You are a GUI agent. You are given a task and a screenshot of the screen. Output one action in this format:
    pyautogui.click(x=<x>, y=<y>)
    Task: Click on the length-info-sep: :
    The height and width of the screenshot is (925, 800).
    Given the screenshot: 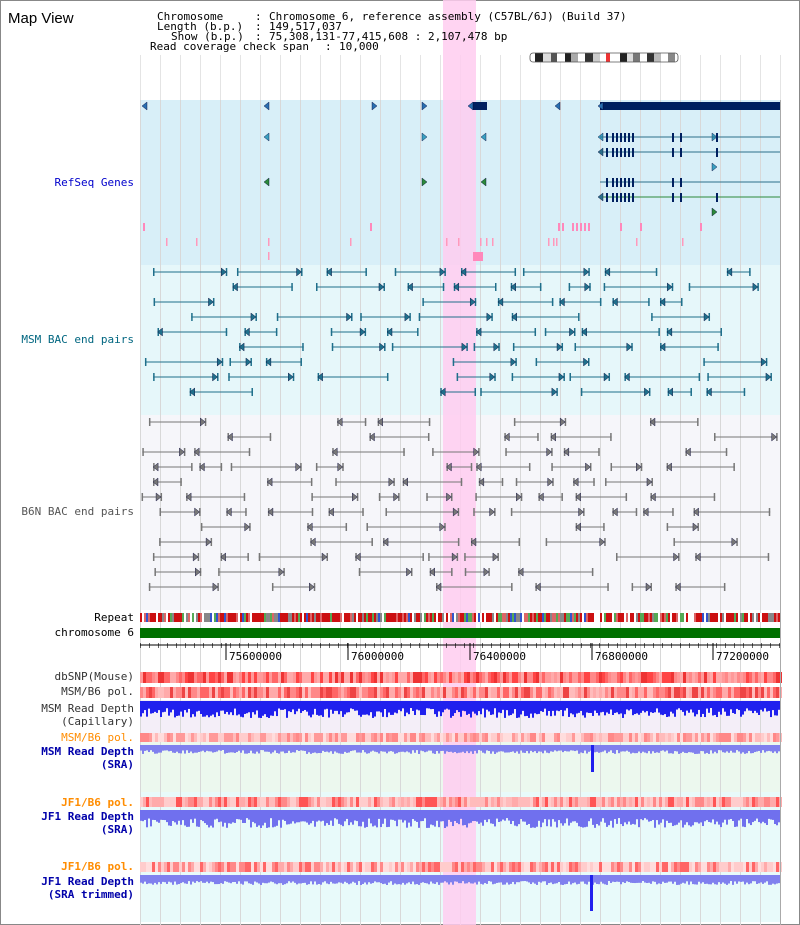 What is the action you would take?
    pyautogui.click(x=258, y=26)
    